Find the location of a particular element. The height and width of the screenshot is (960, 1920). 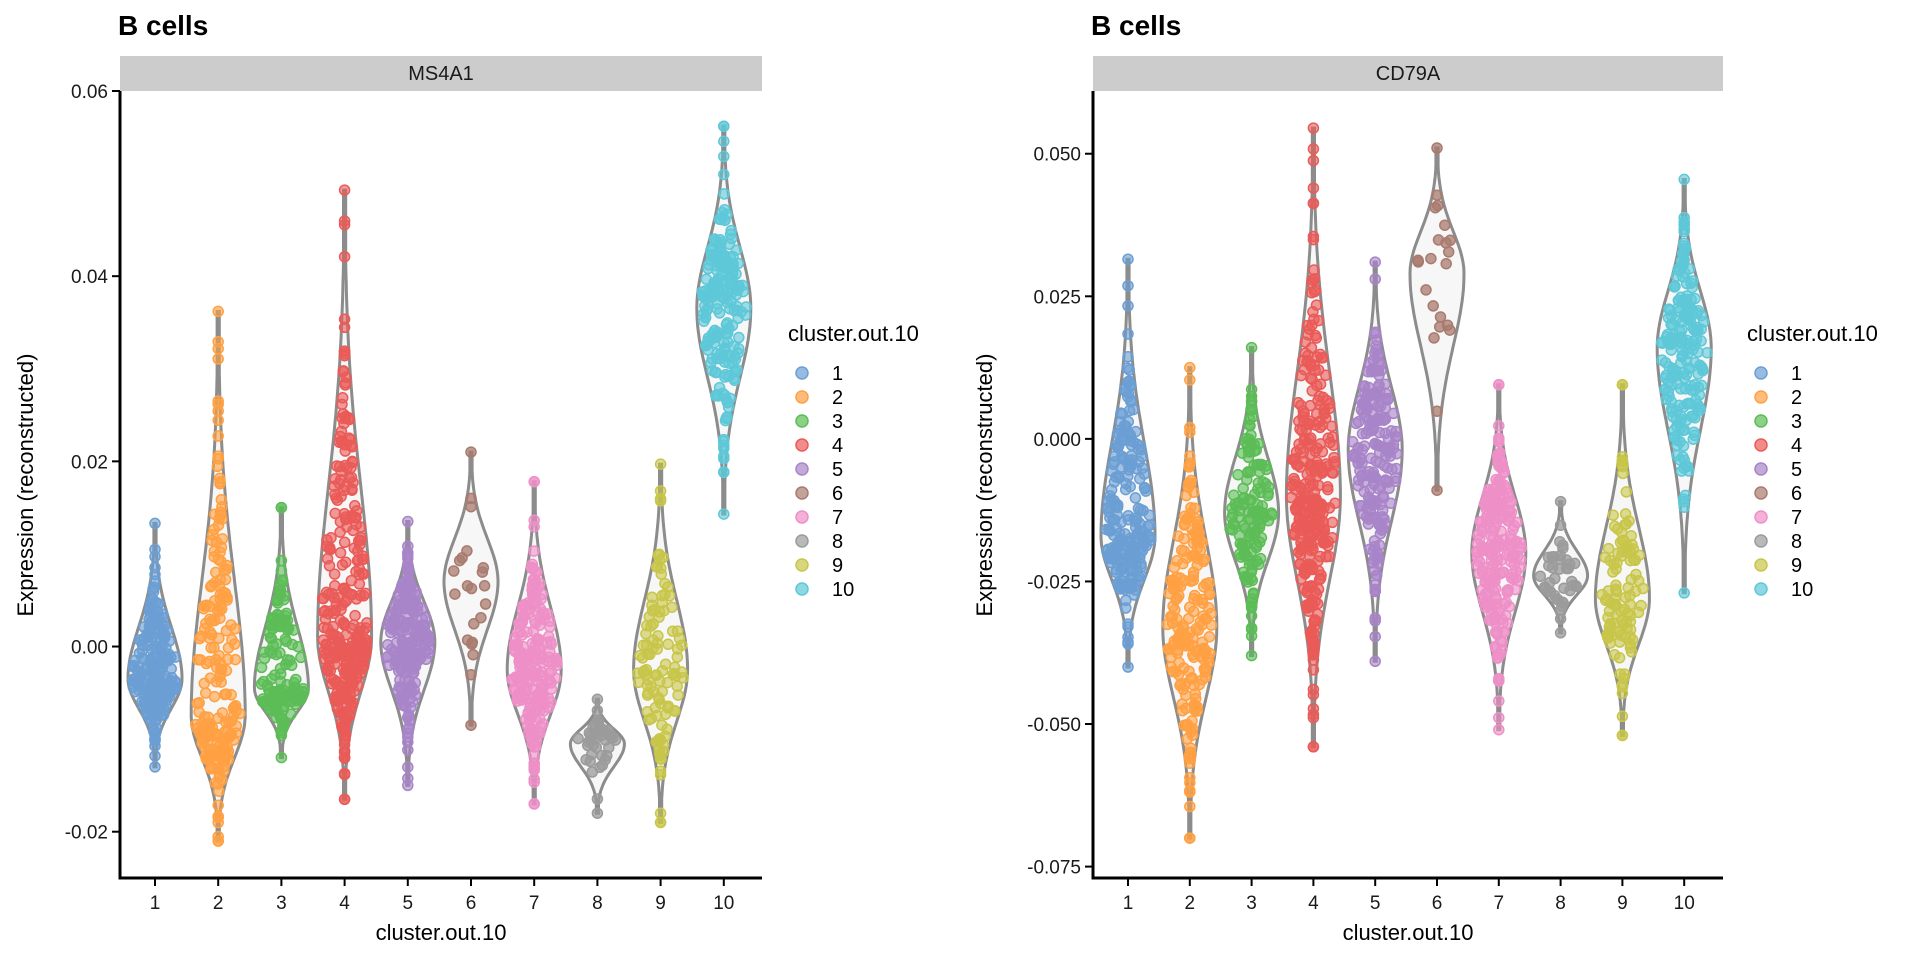

facet-strip is located at coordinates (441, 73).